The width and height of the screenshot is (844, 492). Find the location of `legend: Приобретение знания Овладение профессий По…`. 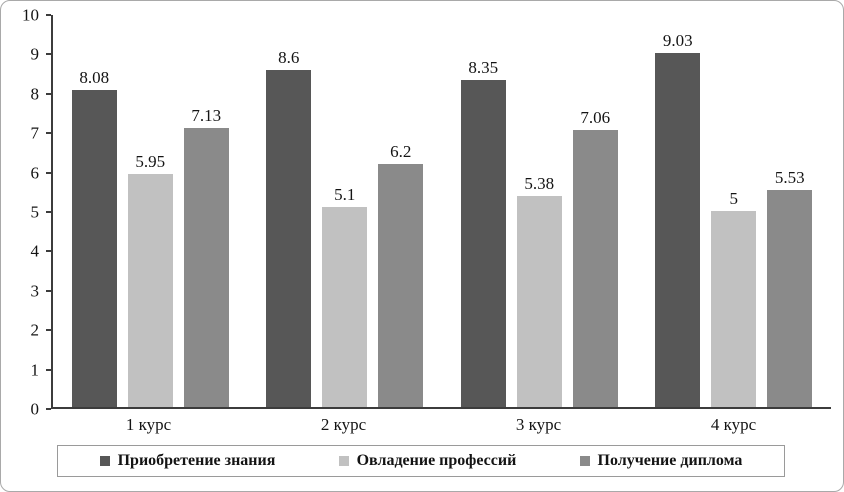

legend: Приобретение знания Овладение профессий По… is located at coordinates (421, 461).